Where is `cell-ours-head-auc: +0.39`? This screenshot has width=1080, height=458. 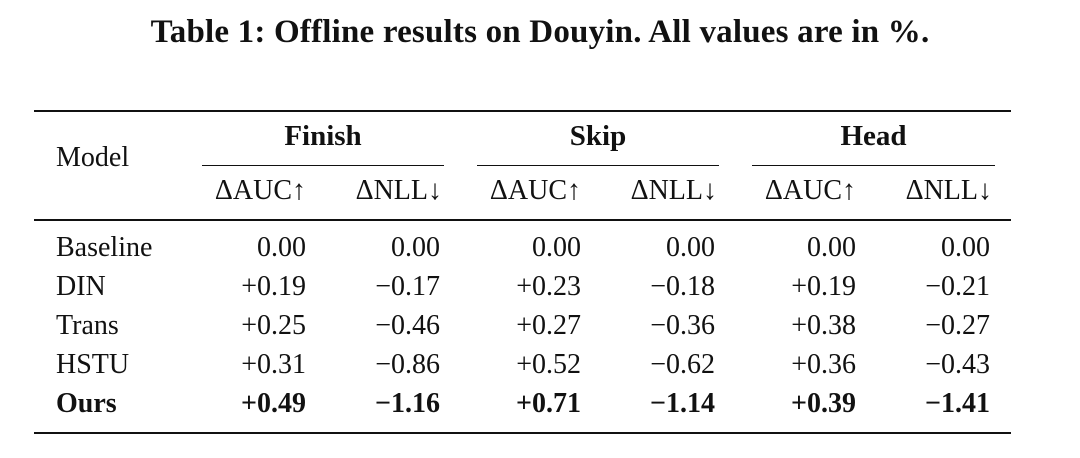
cell-ours-head-auc: +0.39 is located at coordinates (823, 403).